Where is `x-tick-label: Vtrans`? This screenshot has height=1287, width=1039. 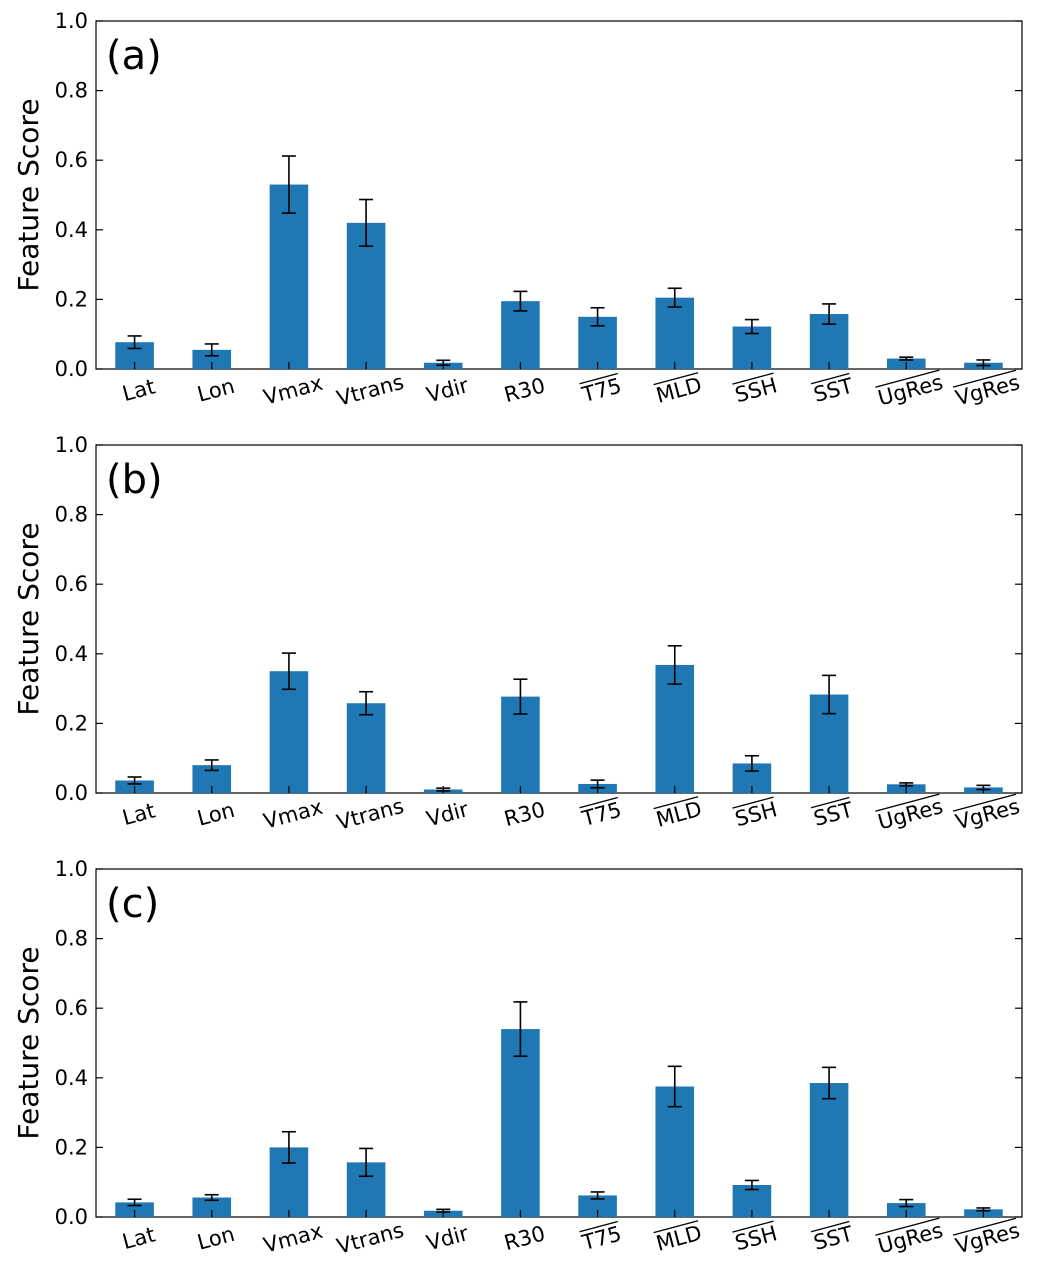 x-tick-label: Vtrans is located at coordinates (370, 814).